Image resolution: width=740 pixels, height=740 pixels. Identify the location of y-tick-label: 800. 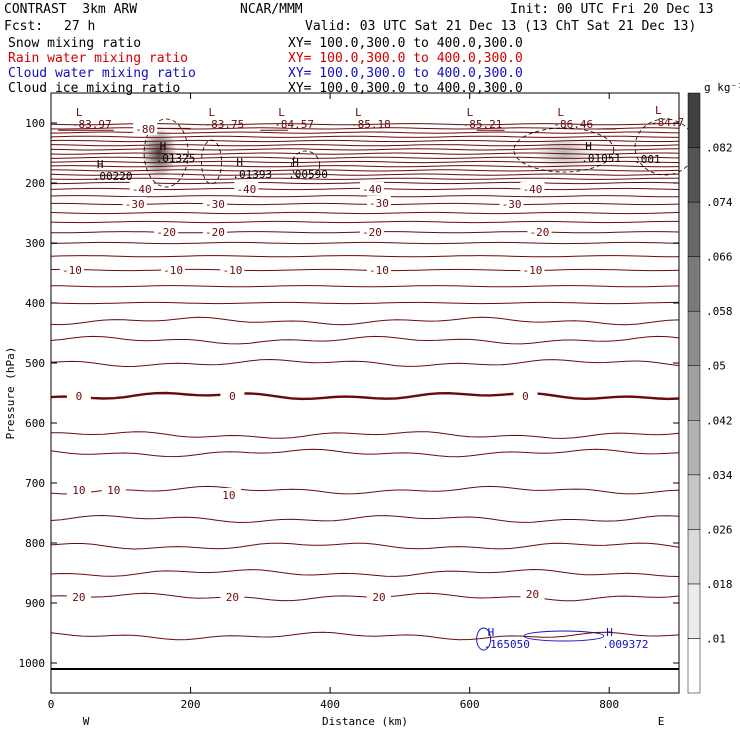
(35, 543).